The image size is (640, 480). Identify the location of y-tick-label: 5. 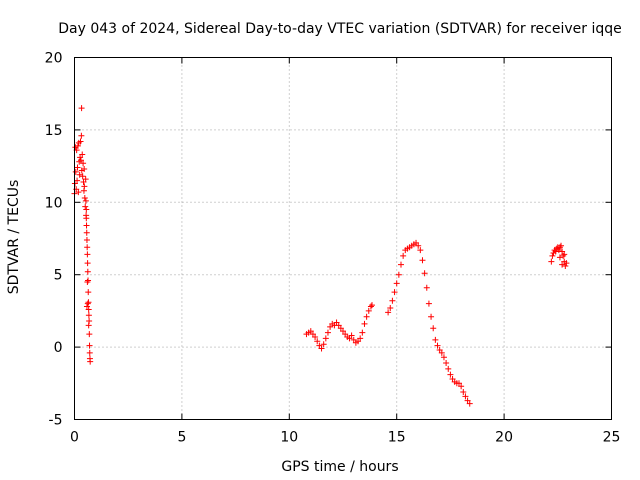
(58, 276).